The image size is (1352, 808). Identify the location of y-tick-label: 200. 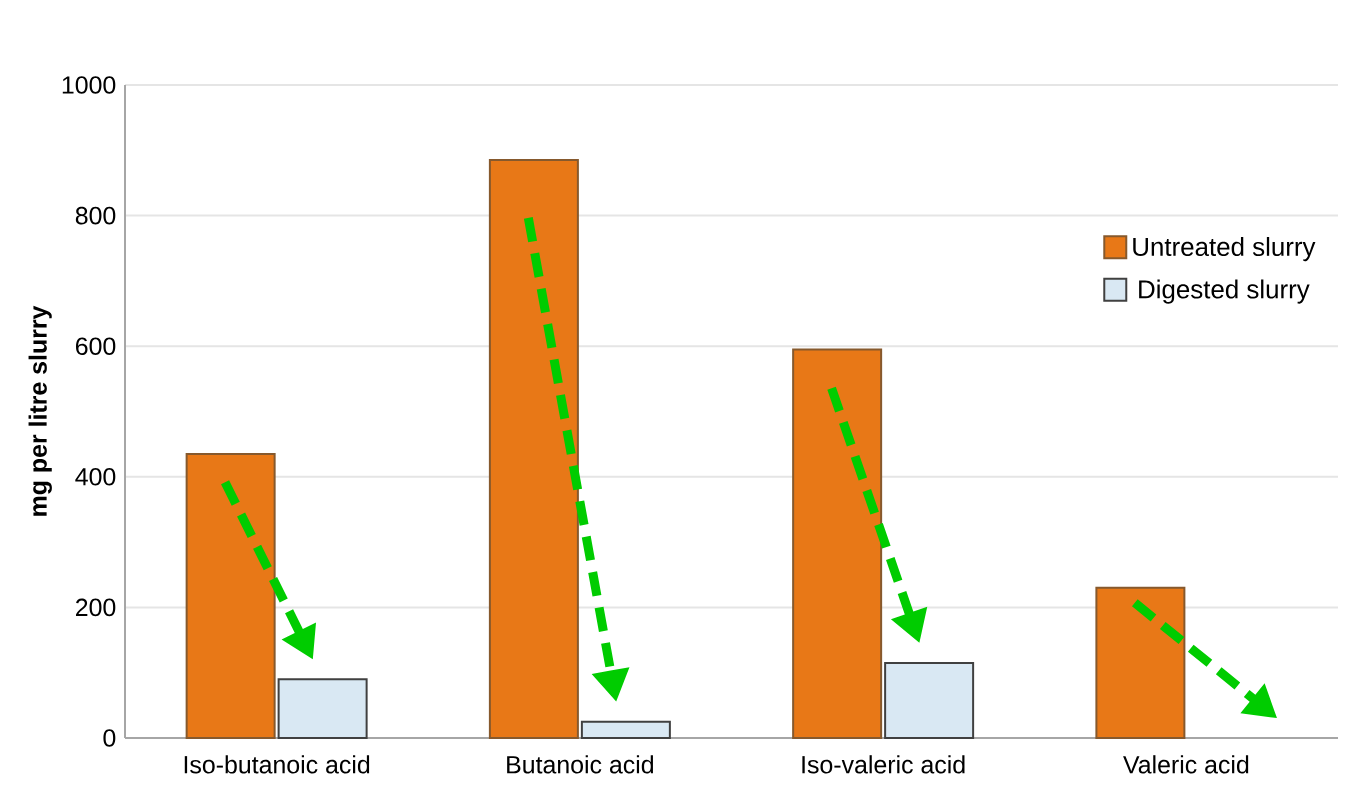
(96, 607).